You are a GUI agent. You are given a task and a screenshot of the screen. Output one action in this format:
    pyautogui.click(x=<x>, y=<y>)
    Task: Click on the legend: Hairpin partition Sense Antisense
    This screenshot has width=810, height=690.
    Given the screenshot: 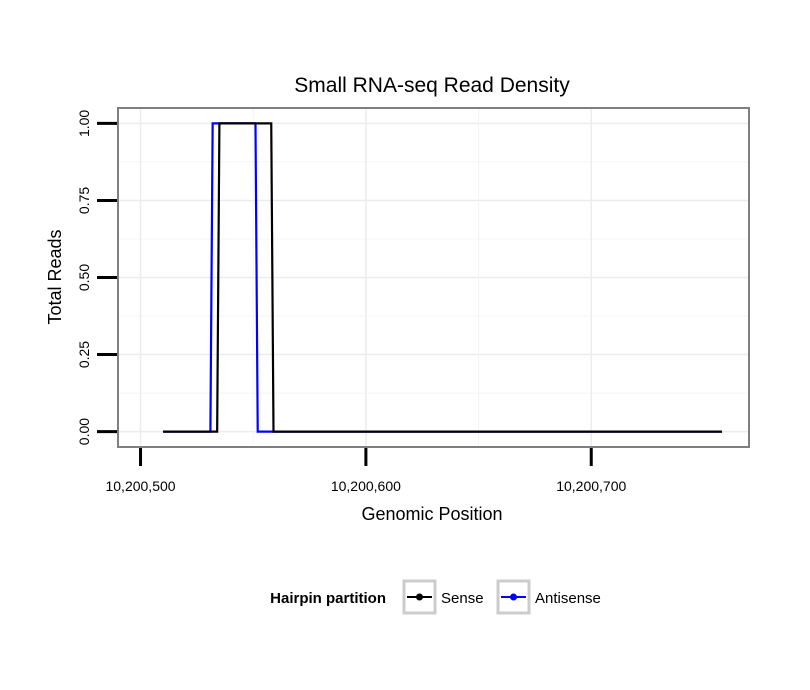 What is the action you would take?
    pyautogui.click(x=435, y=597)
    